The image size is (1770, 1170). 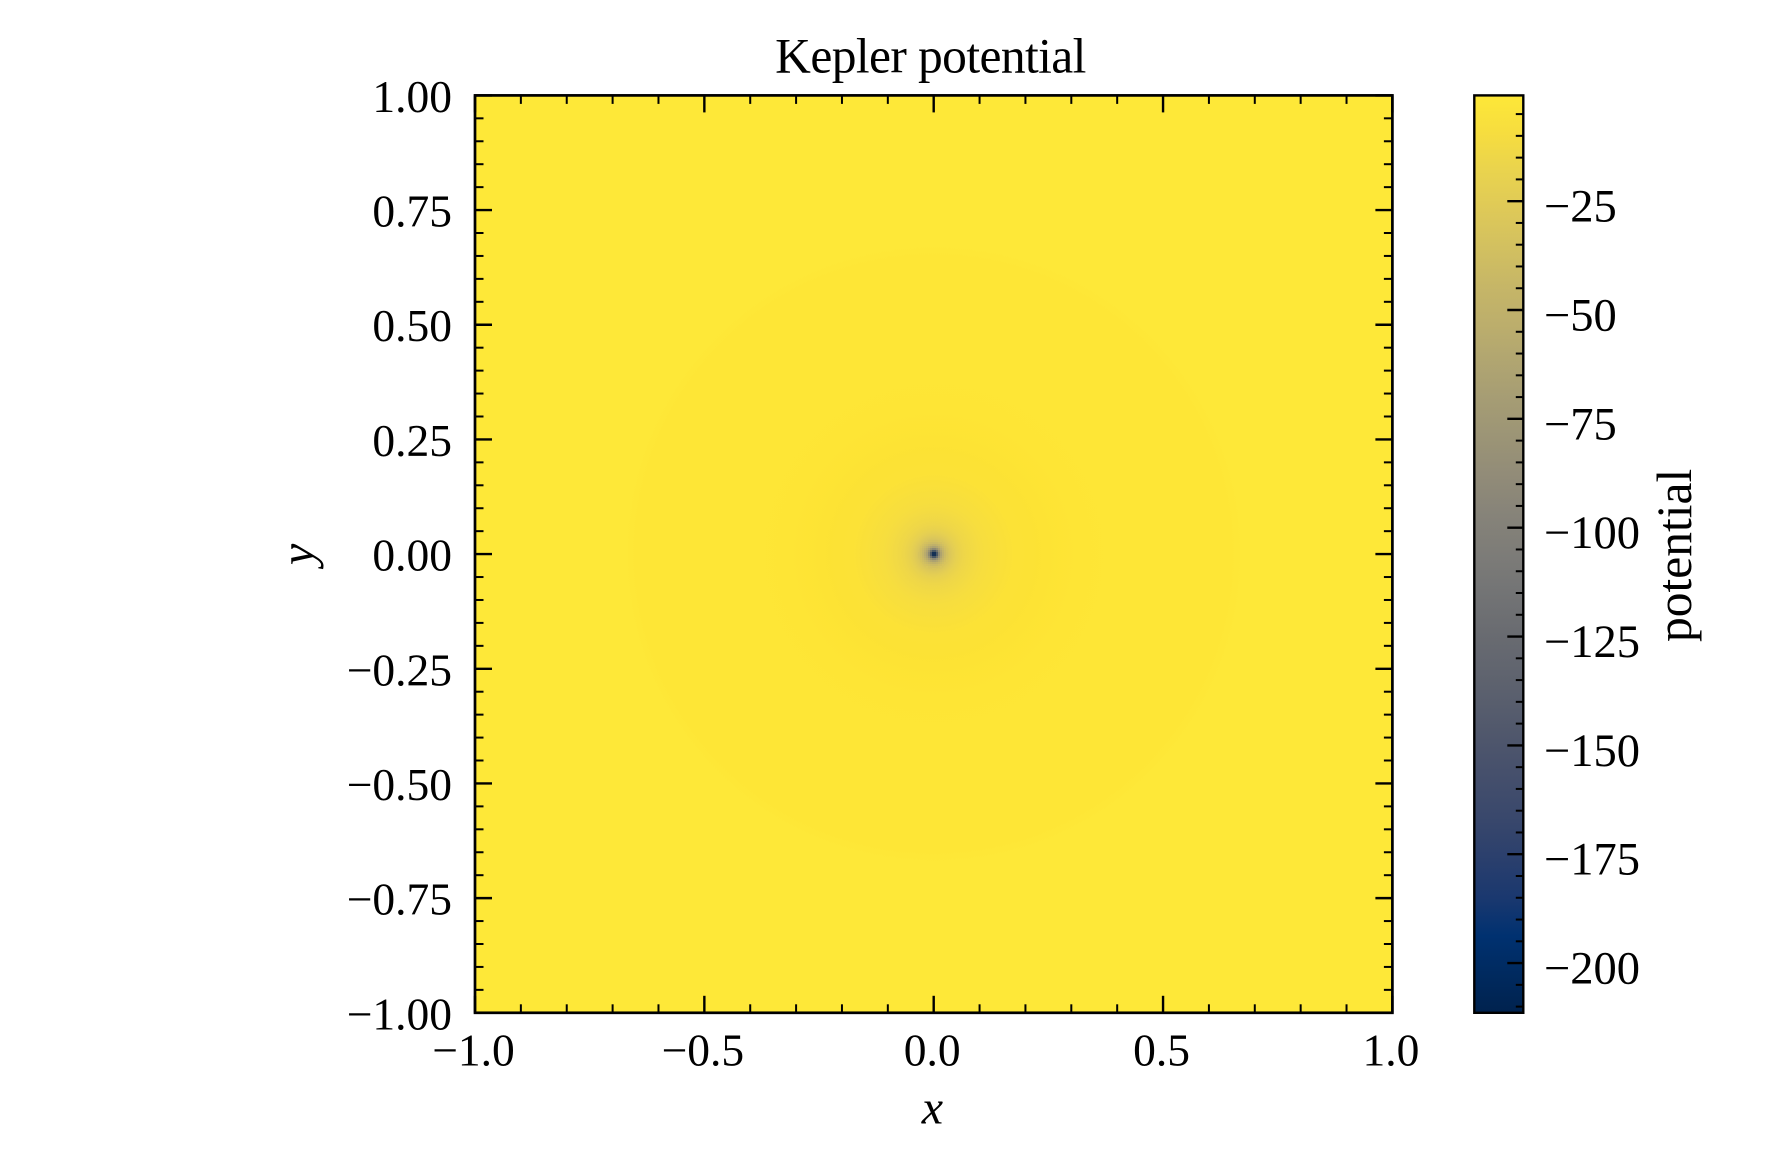 I want to click on svg-text: y, so click(x=298, y=556).